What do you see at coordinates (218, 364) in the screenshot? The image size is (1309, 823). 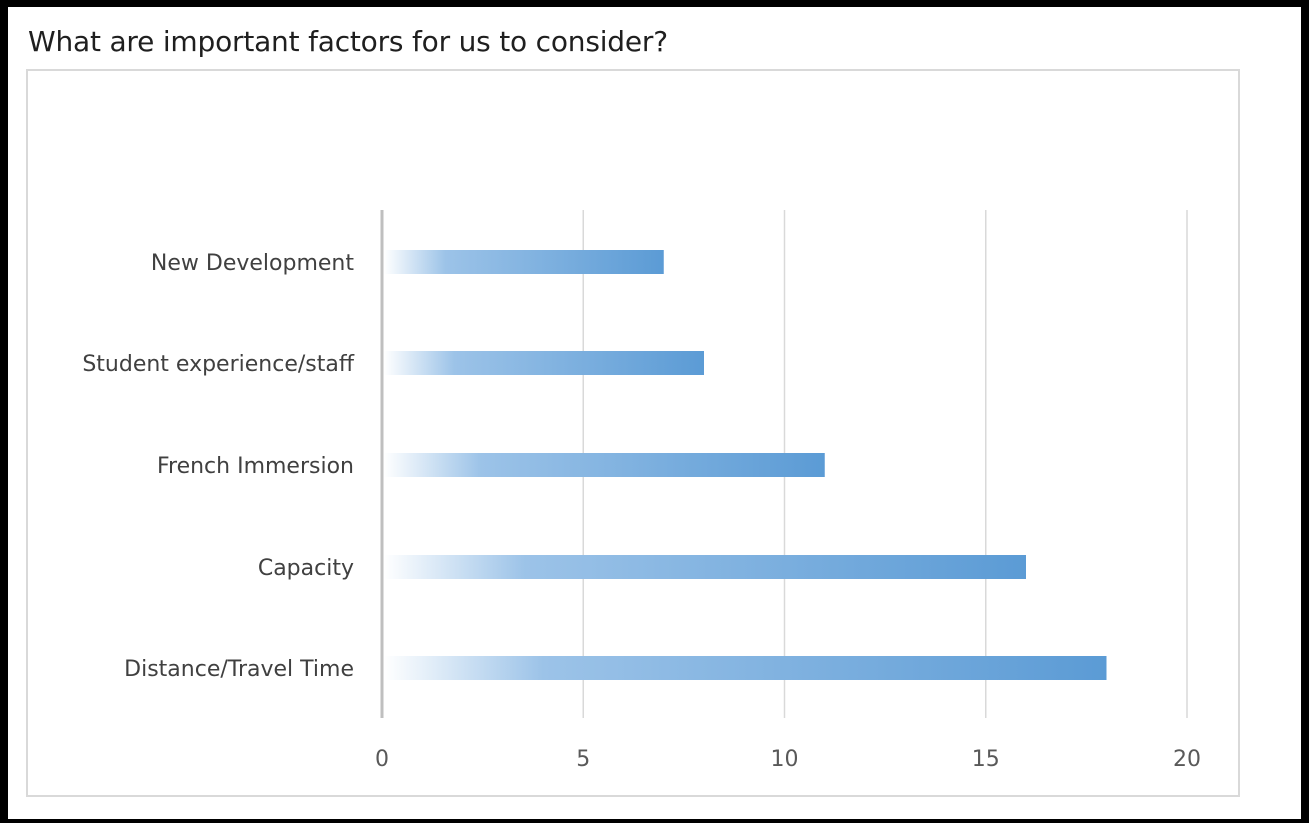 I see `category-label: Student experience/staff` at bounding box center [218, 364].